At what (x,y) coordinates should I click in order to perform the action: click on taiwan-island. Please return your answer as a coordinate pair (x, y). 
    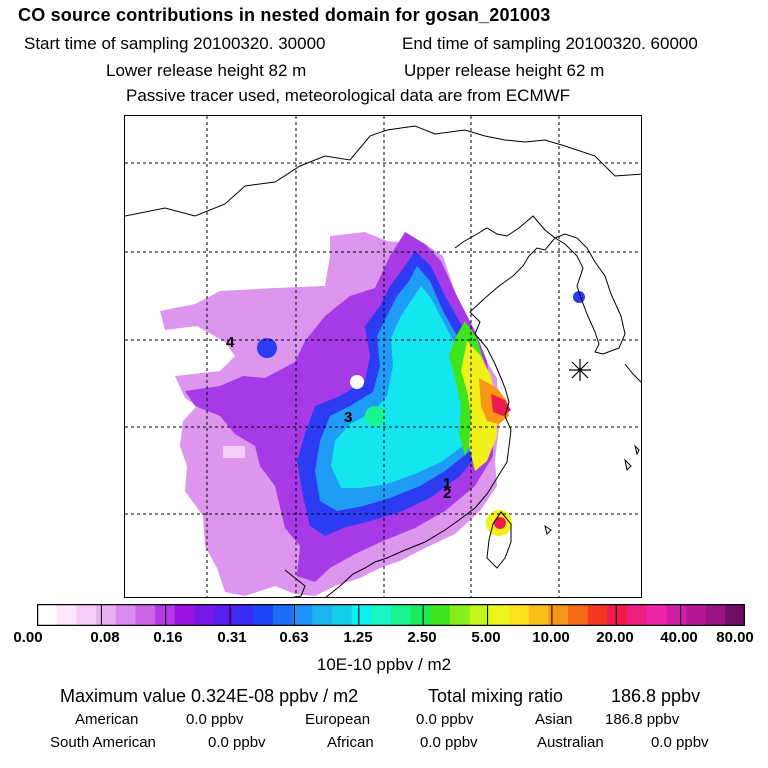
    Looking at the image, I should click on (499, 540).